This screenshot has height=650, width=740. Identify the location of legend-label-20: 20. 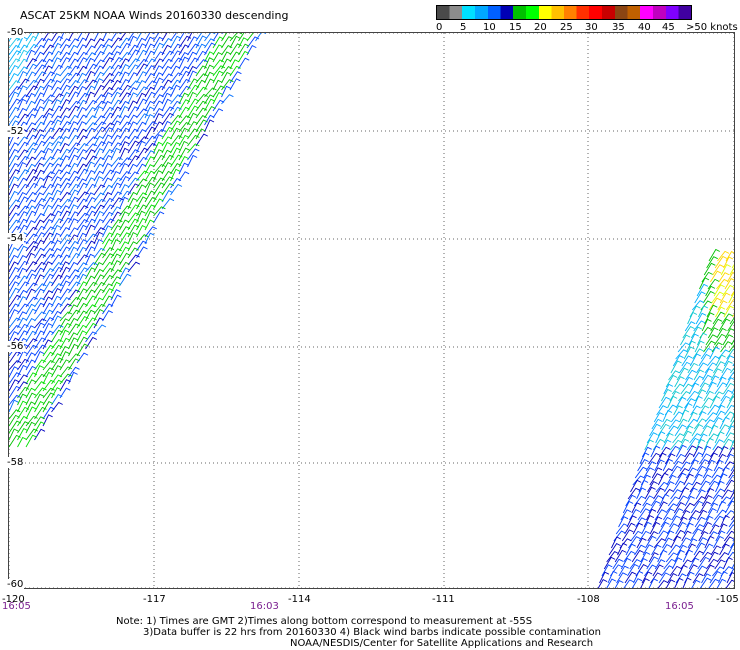
(540, 27).